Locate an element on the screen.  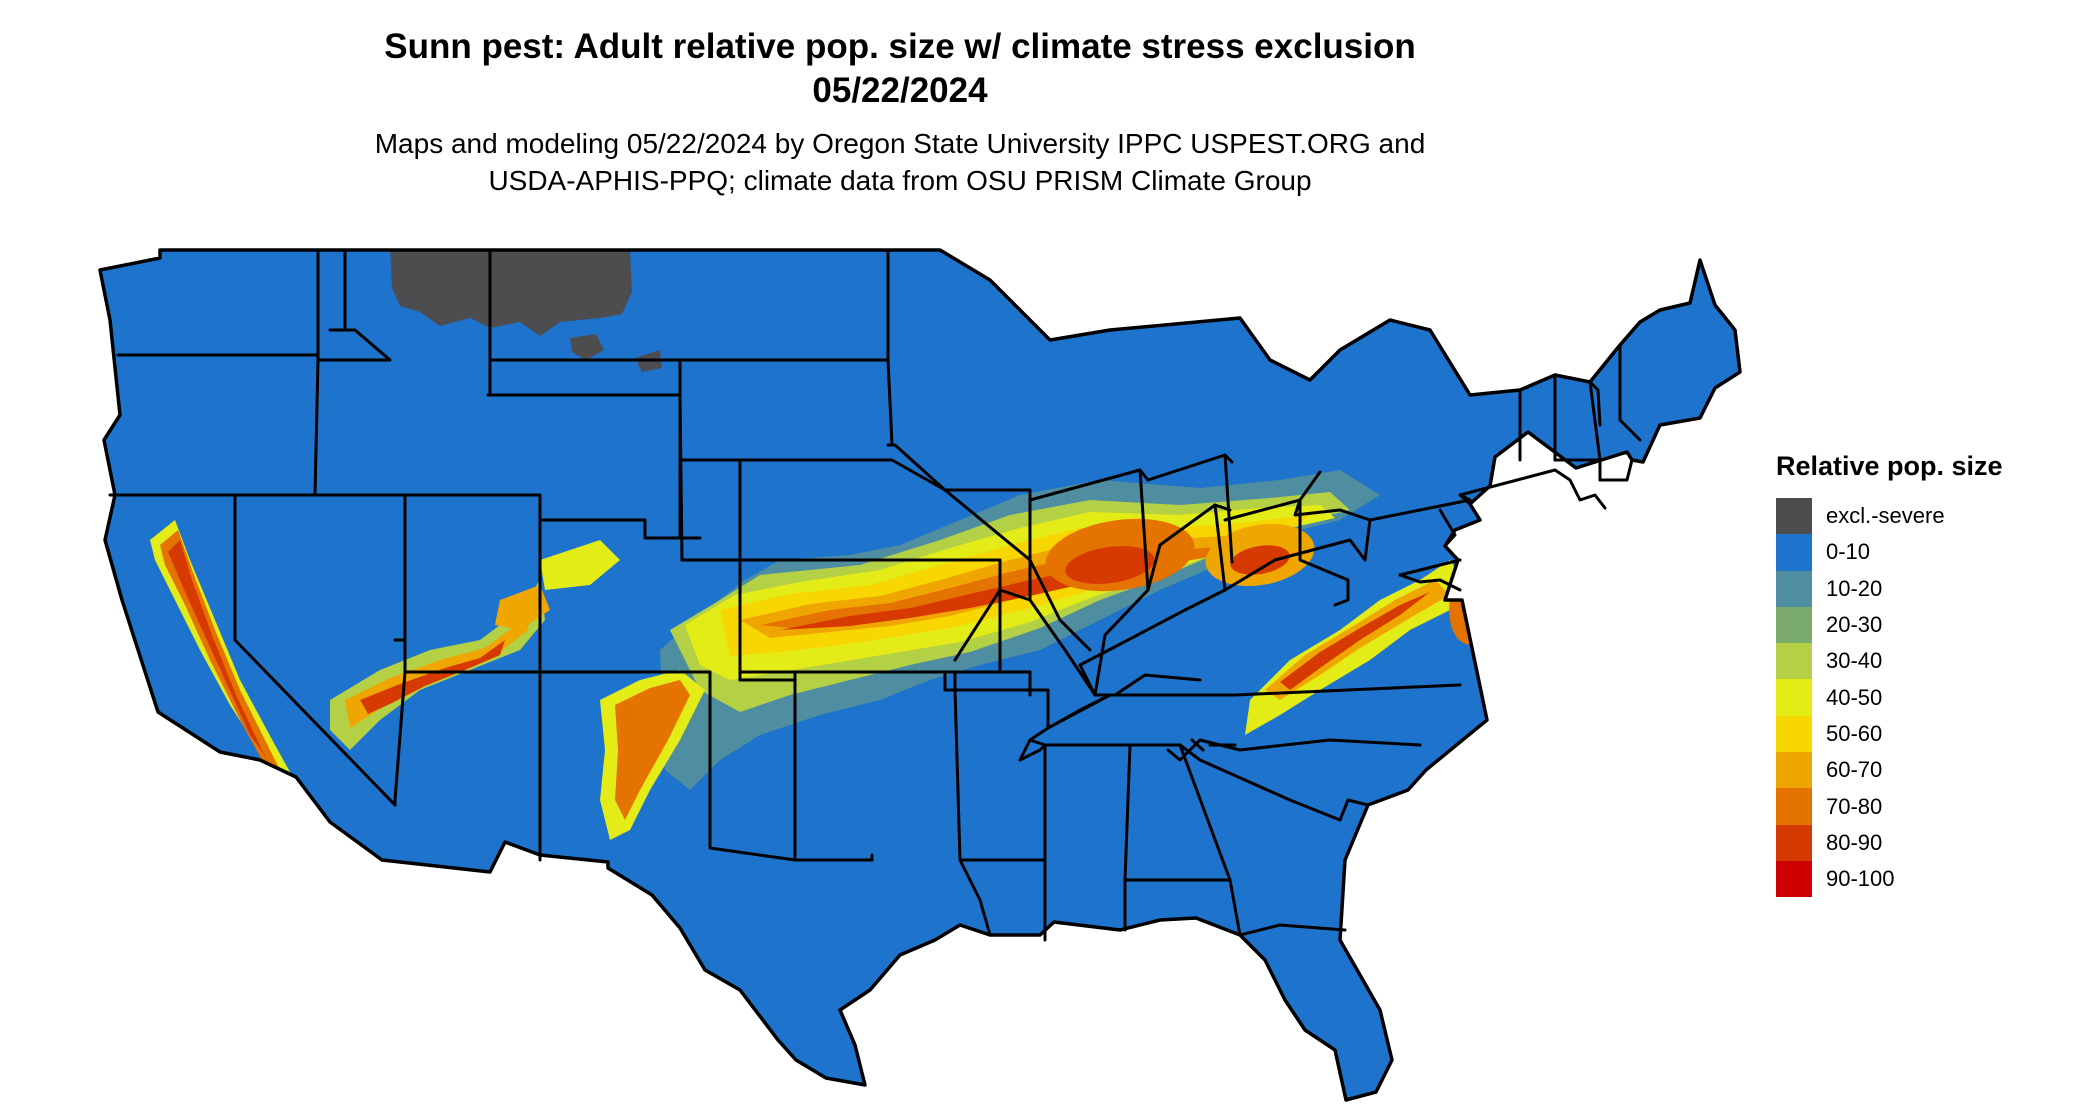
legend-item: 80-90 is located at coordinates (1889, 842).